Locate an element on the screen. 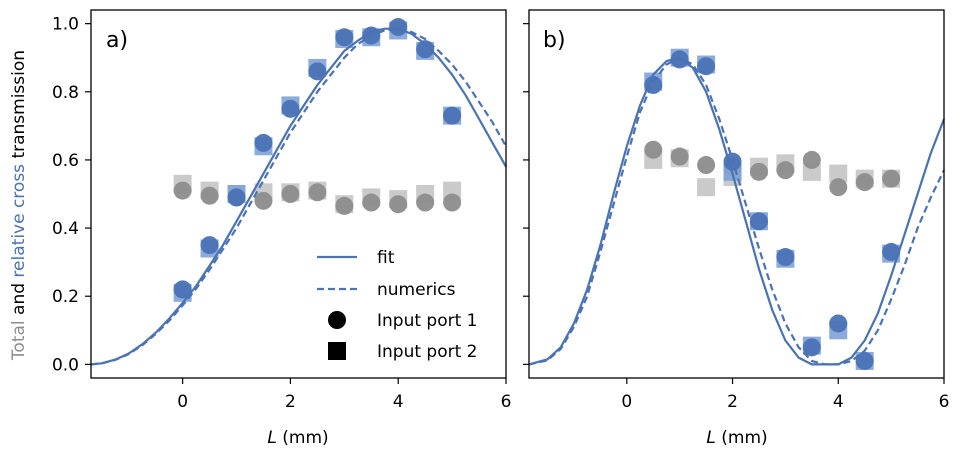  x-axis-label-a: L (mm) is located at coordinates (297, 438).